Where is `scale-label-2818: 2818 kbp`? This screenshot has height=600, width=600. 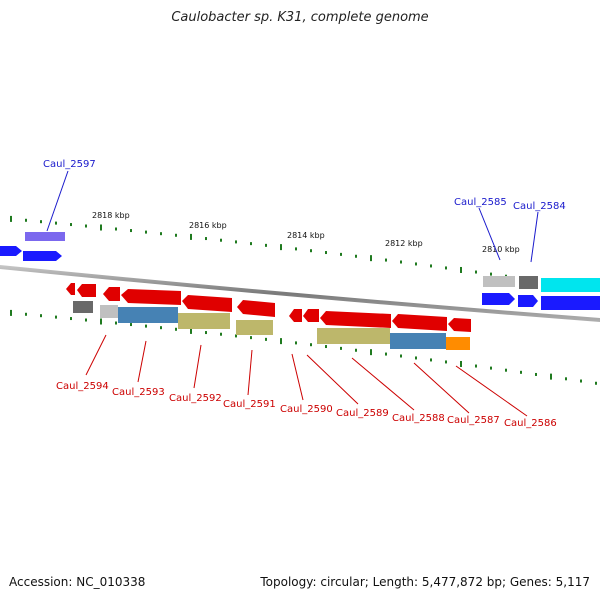 scale-label-2818: 2818 kbp is located at coordinates (111, 215).